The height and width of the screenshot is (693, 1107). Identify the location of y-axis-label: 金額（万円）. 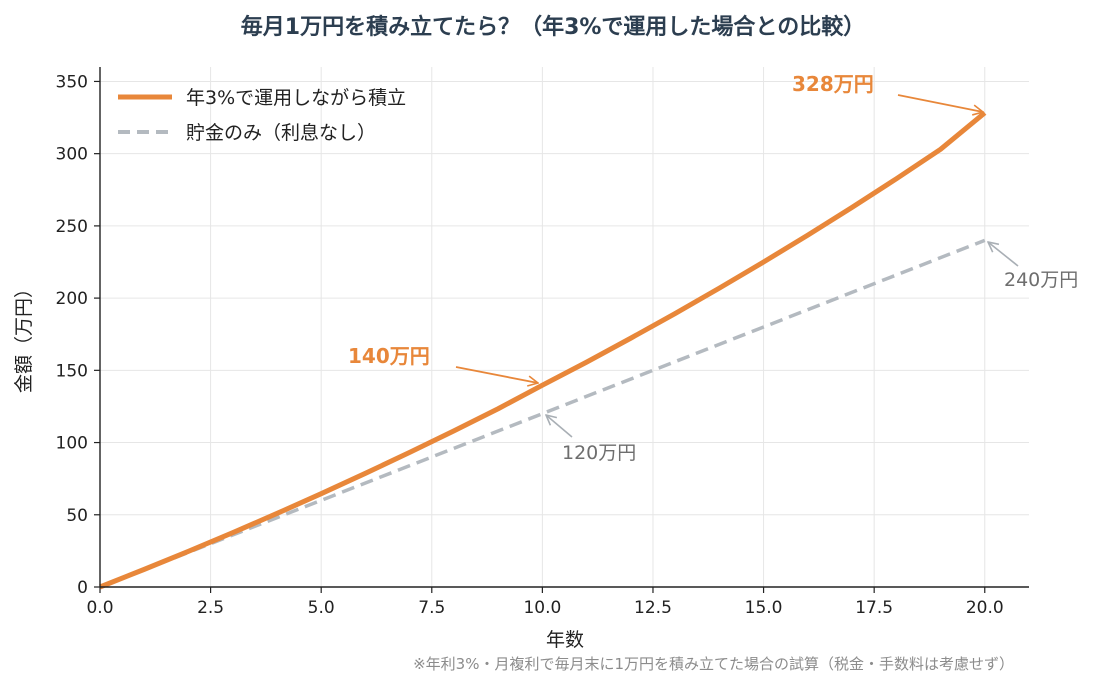
(24, 336).